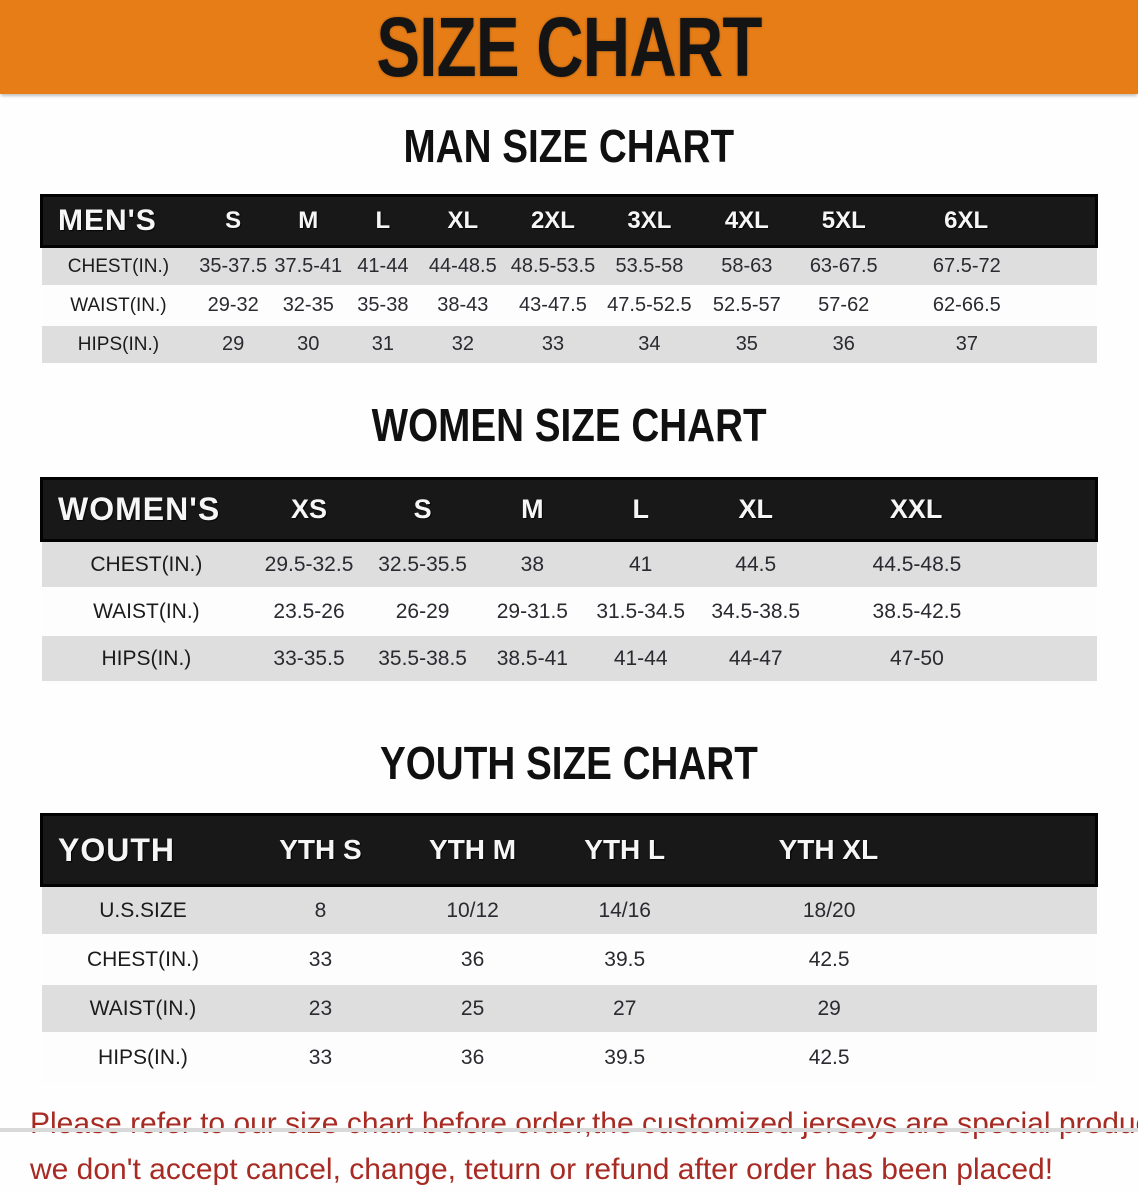 The image size is (1138, 1193). What do you see at coordinates (233, 266) in the screenshot?
I see `size-value-cell: 35-37.5` at bounding box center [233, 266].